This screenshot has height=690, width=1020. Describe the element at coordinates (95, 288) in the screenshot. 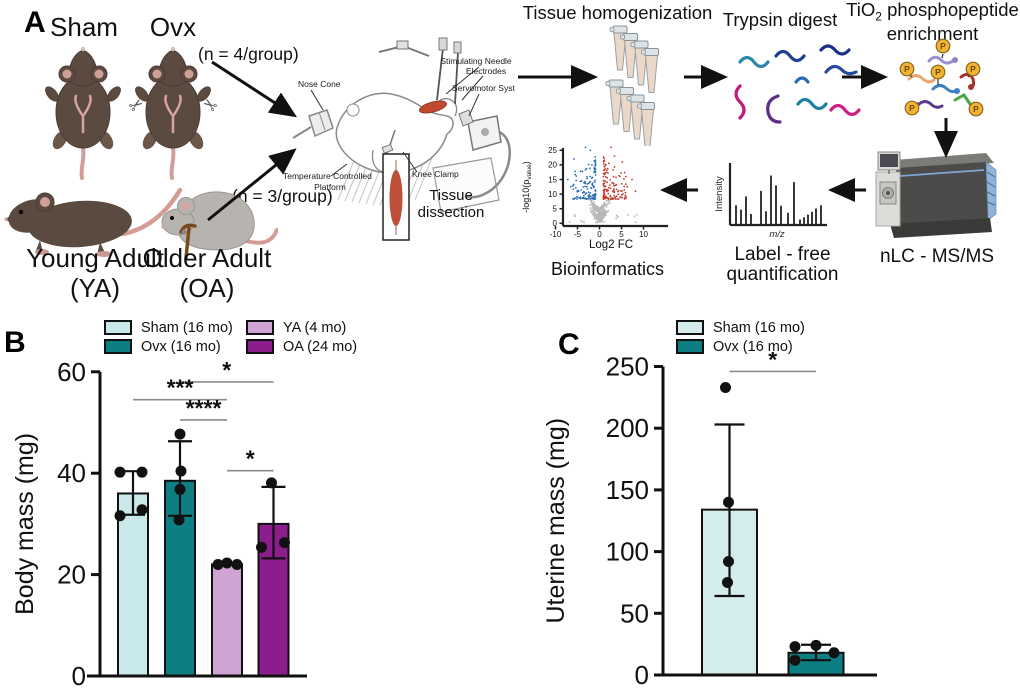

I see `ya-abbrev-label: (YA)` at that location.